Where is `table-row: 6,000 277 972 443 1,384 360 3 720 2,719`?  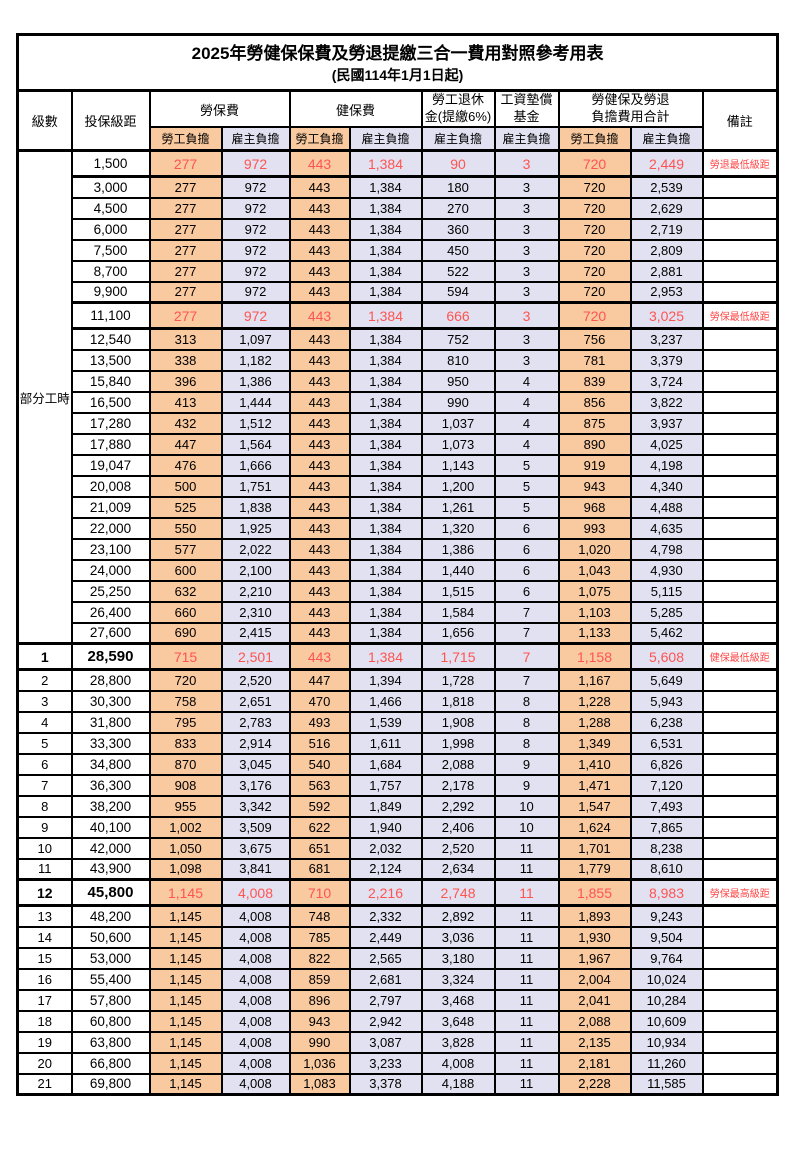
table-row: 6,000 277 972 443 1,384 360 3 720 2,719 is located at coordinates (398, 229).